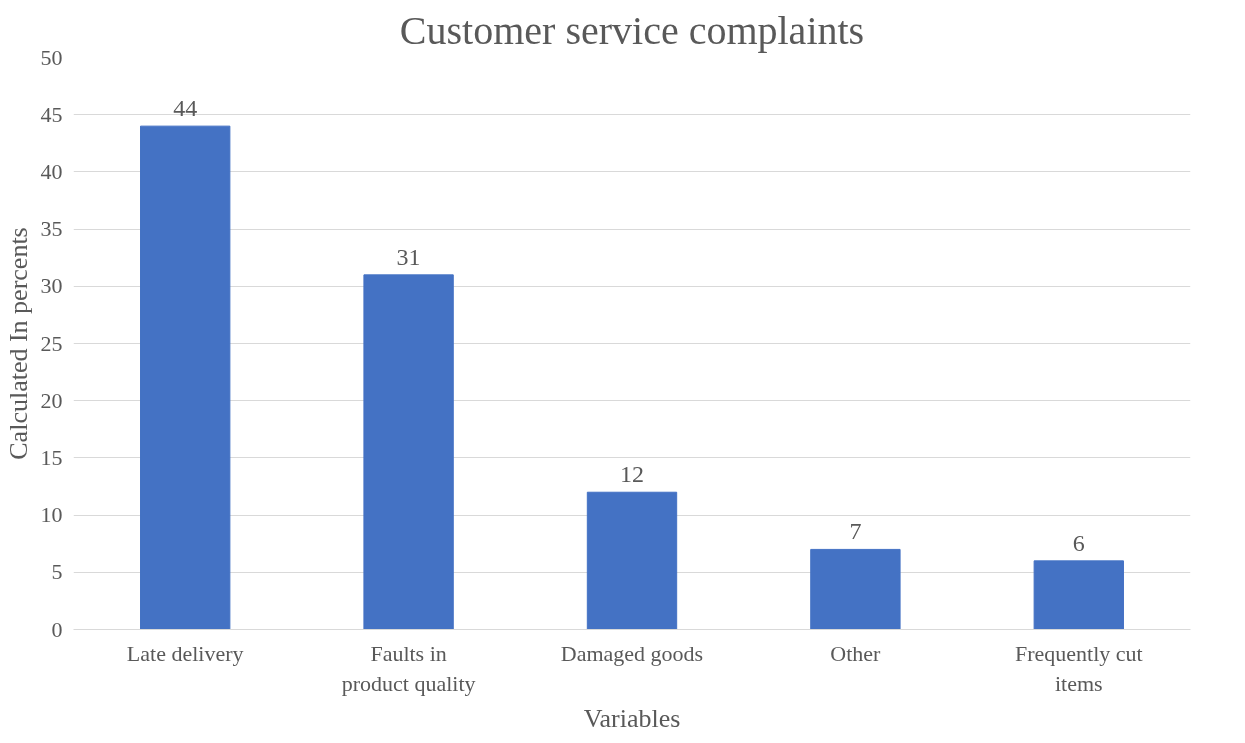  Describe the element at coordinates (51, 114) in the screenshot. I see `y-tick-label: 45` at that location.